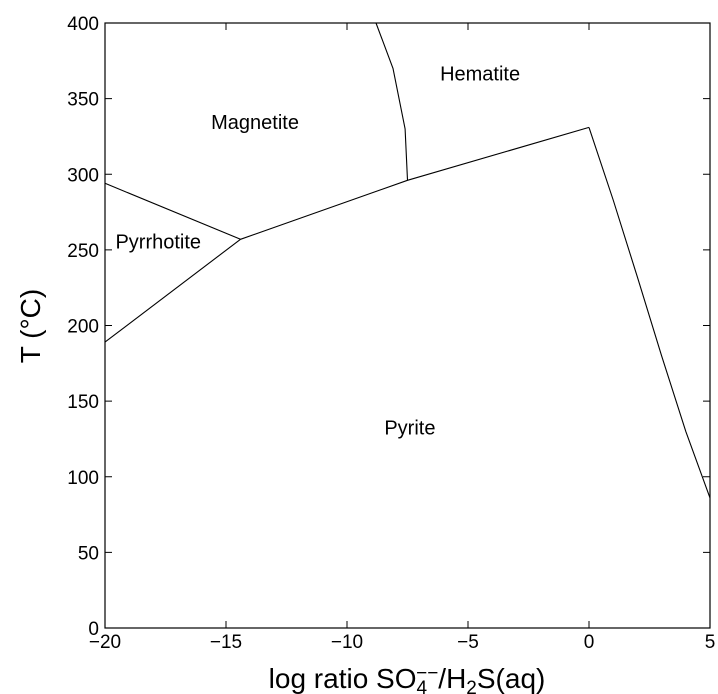  Describe the element at coordinates (710, 642) in the screenshot. I see `x-tick-label: 5` at that location.